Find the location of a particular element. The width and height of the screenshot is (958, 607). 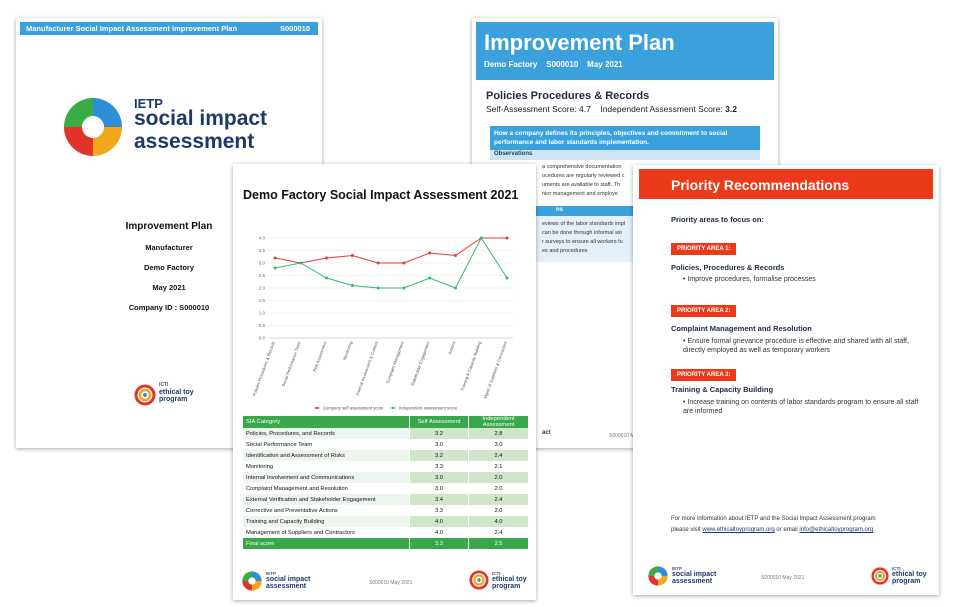

improvement-subtitle: Demo Factory S000010 May 2021 is located at coordinates (553, 64).